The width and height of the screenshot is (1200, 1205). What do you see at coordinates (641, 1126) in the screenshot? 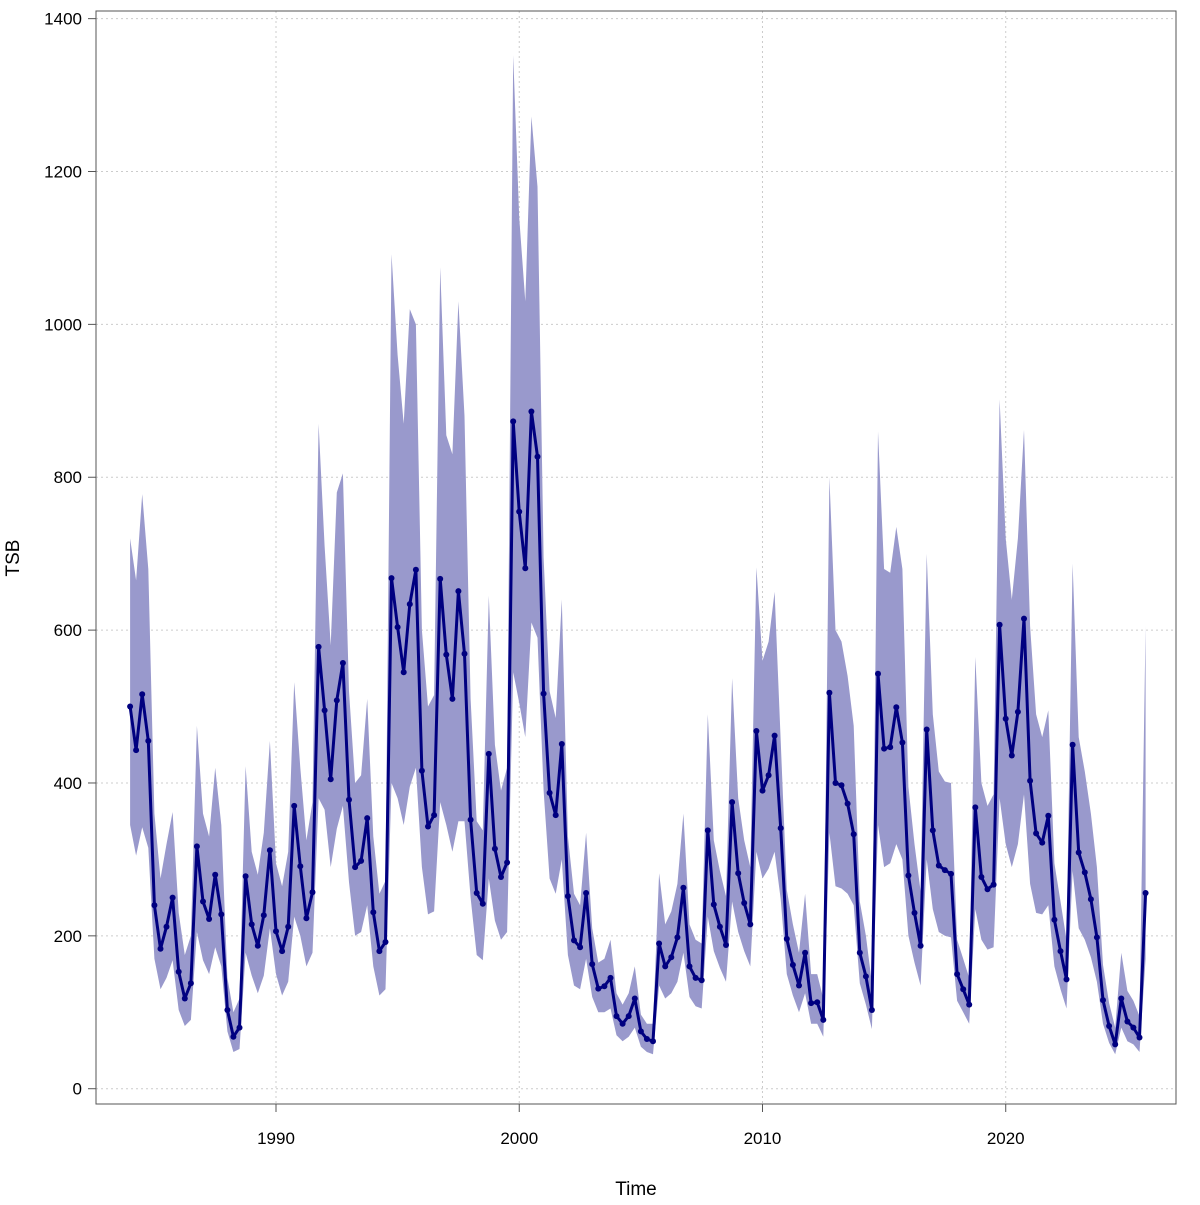
I see `x-axis: 1990 2000 2010 2020` at bounding box center [641, 1126].